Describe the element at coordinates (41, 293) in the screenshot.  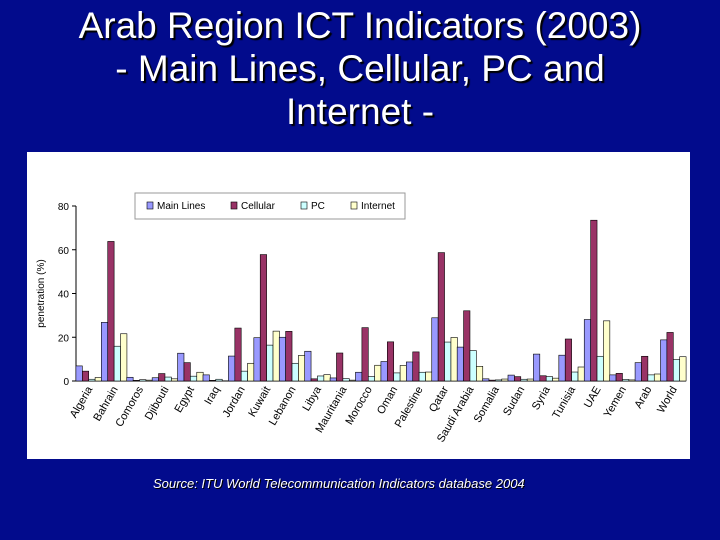
I see `y-axis-label: penetration (%)` at that location.